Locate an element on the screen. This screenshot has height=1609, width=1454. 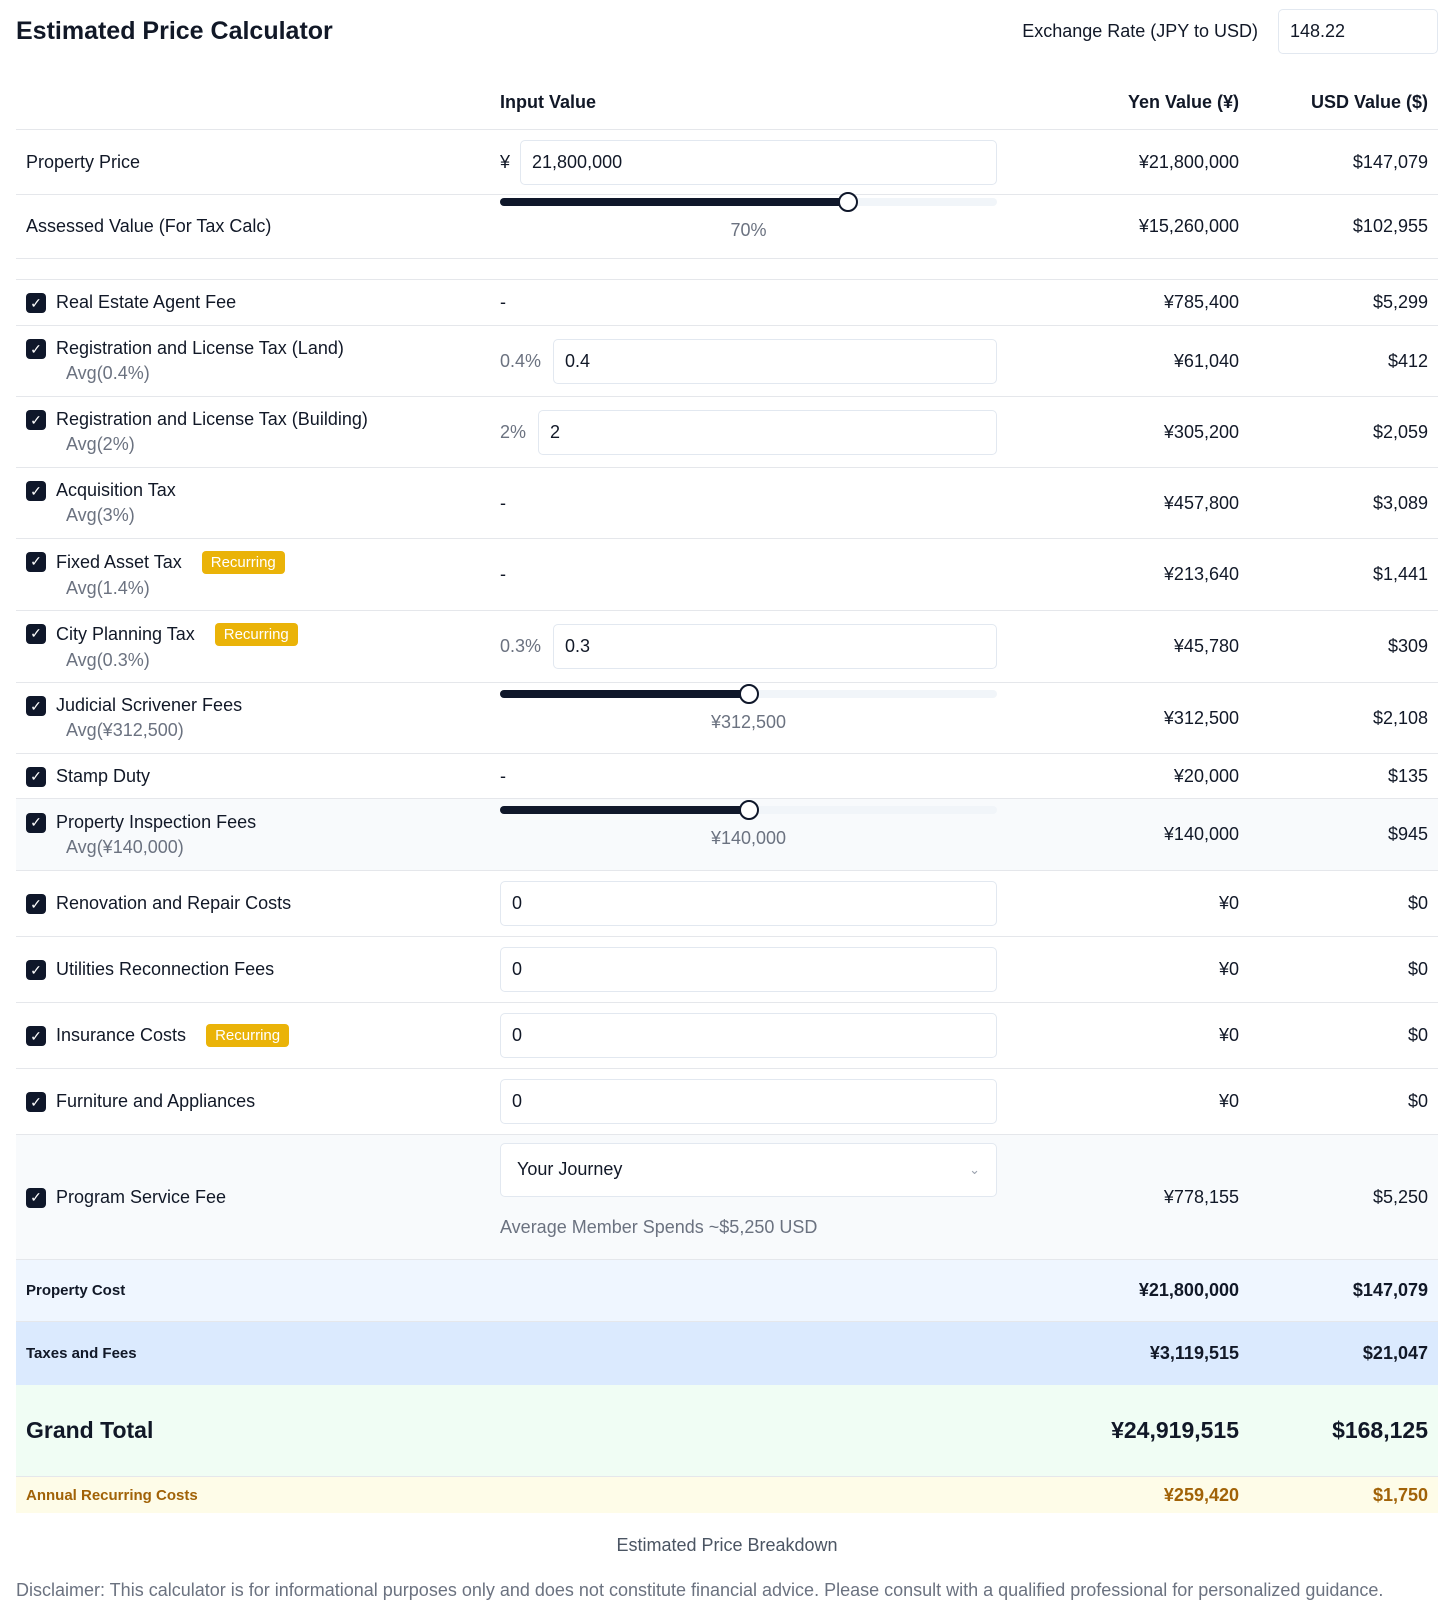
row-label: Registration and License Tax (Land) is located at coordinates (200, 348).